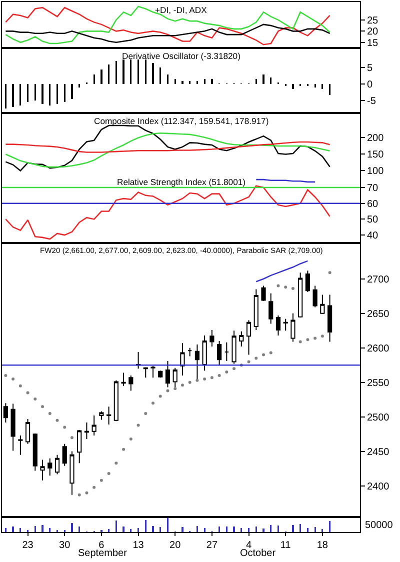 The width and height of the screenshot is (400, 562). What do you see at coordinates (378, 486) in the screenshot?
I see `y-tick-label: 2400` at bounding box center [378, 486].